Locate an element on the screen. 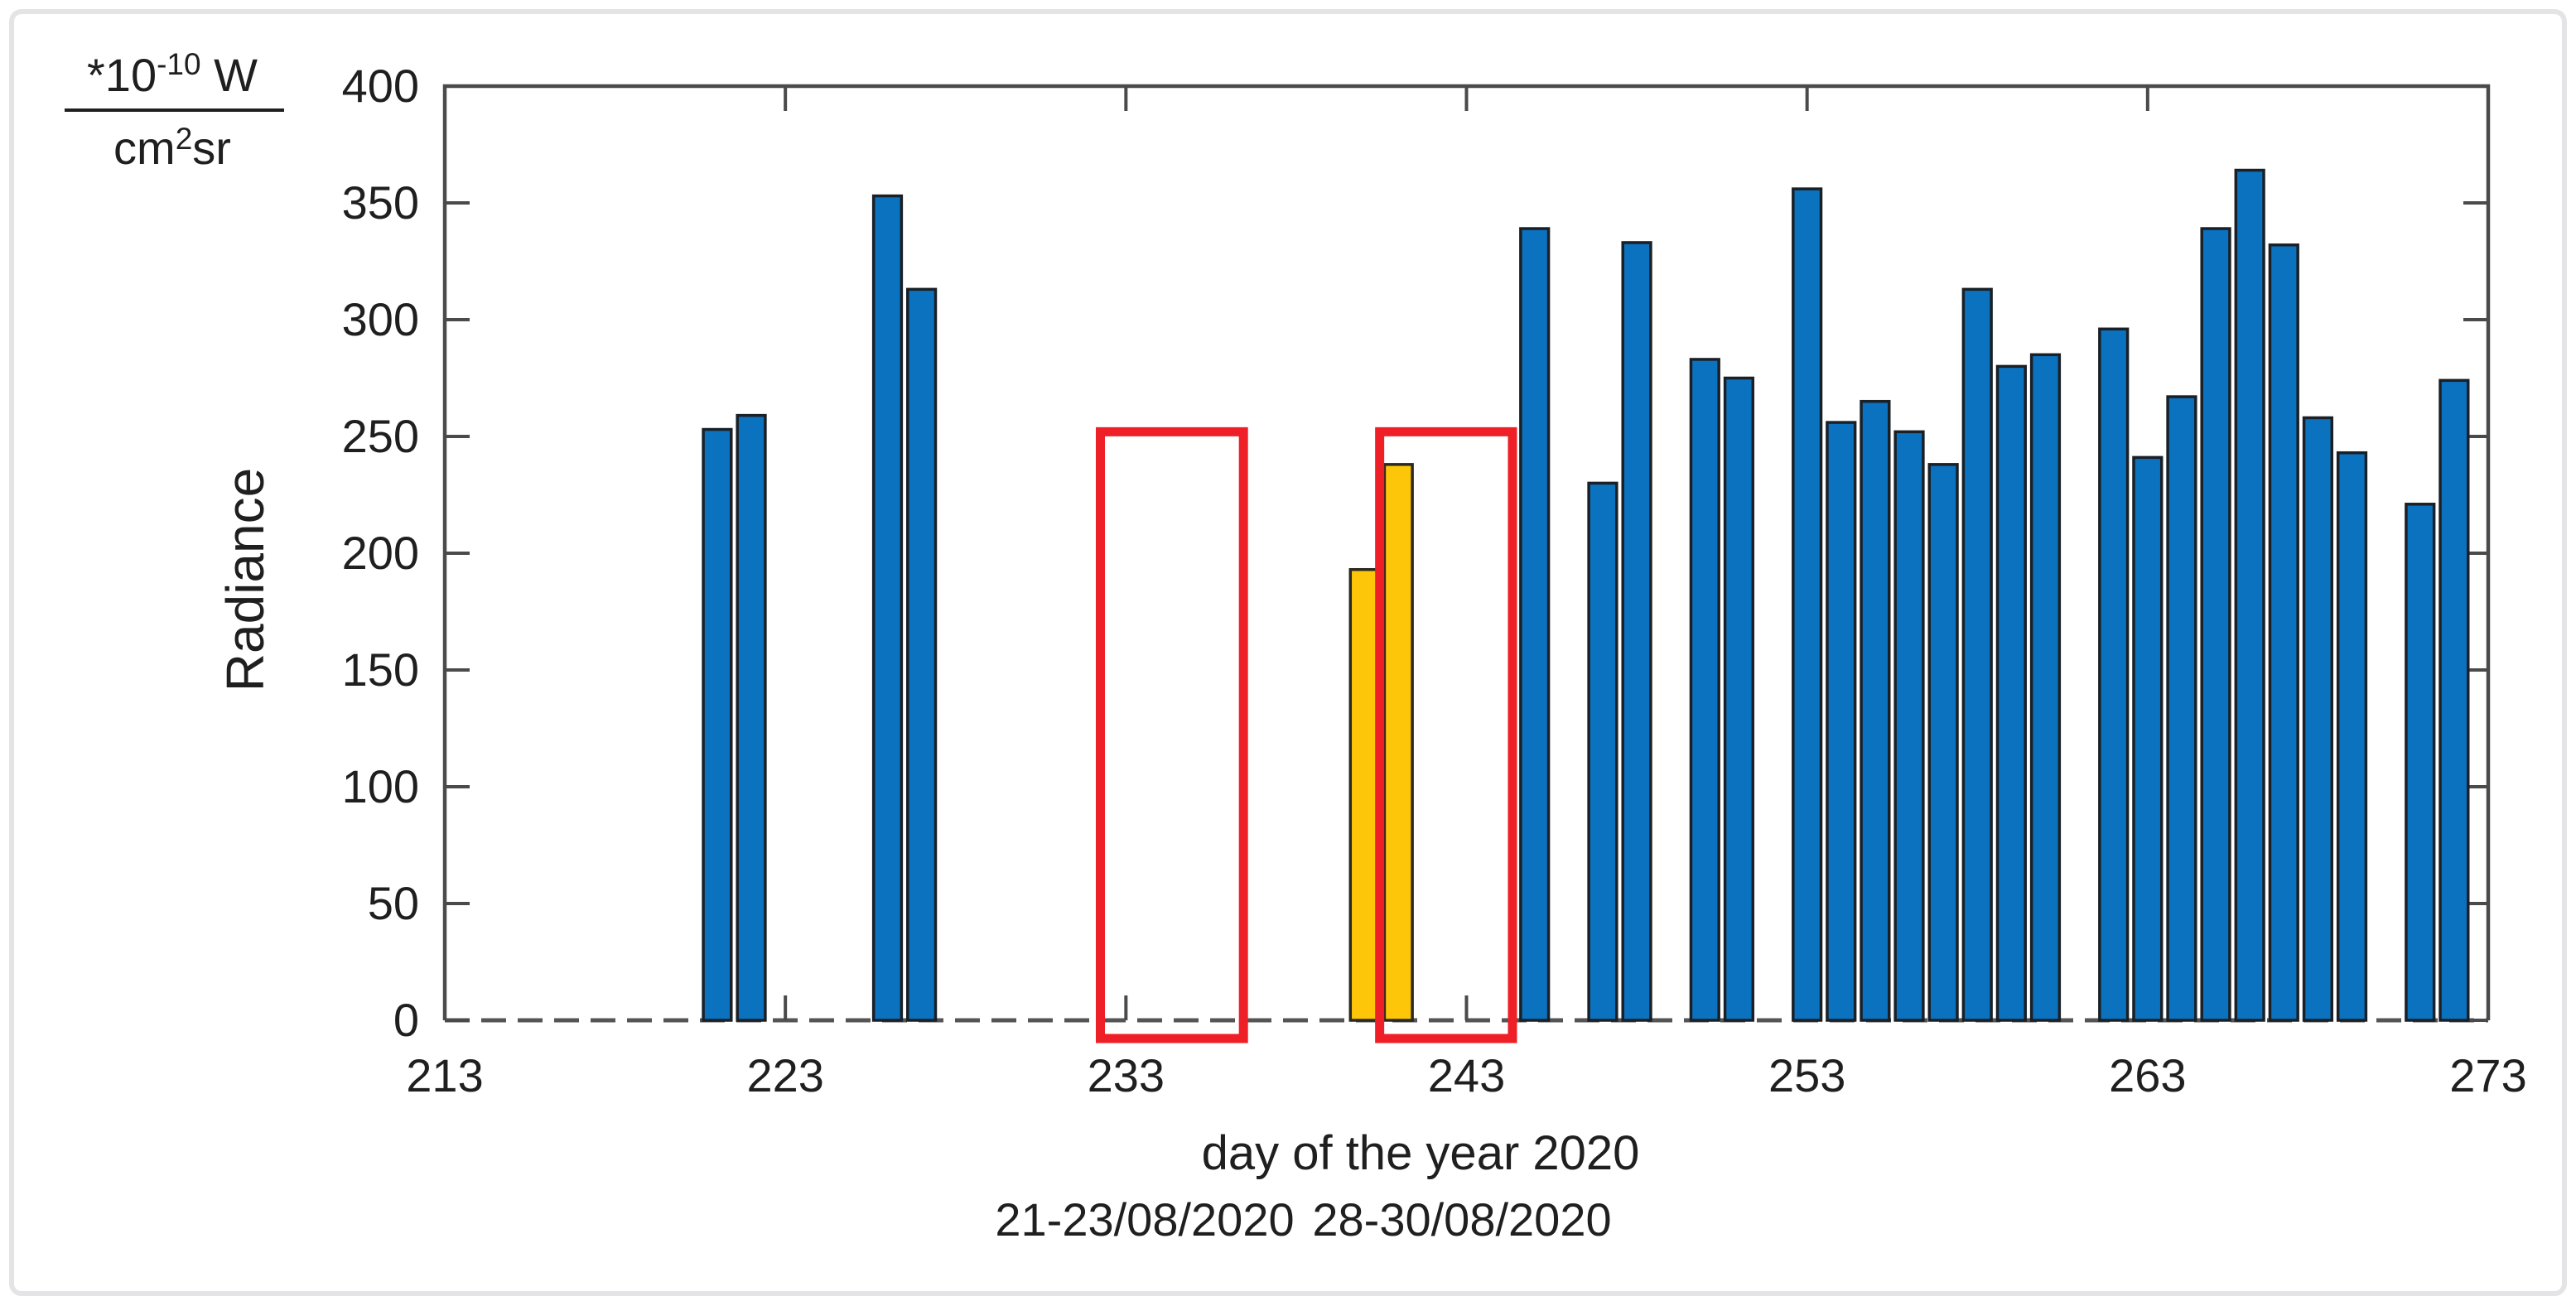 The height and width of the screenshot is (1306, 2576). y-tick-label-250: 250 is located at coordinates (380, 436).